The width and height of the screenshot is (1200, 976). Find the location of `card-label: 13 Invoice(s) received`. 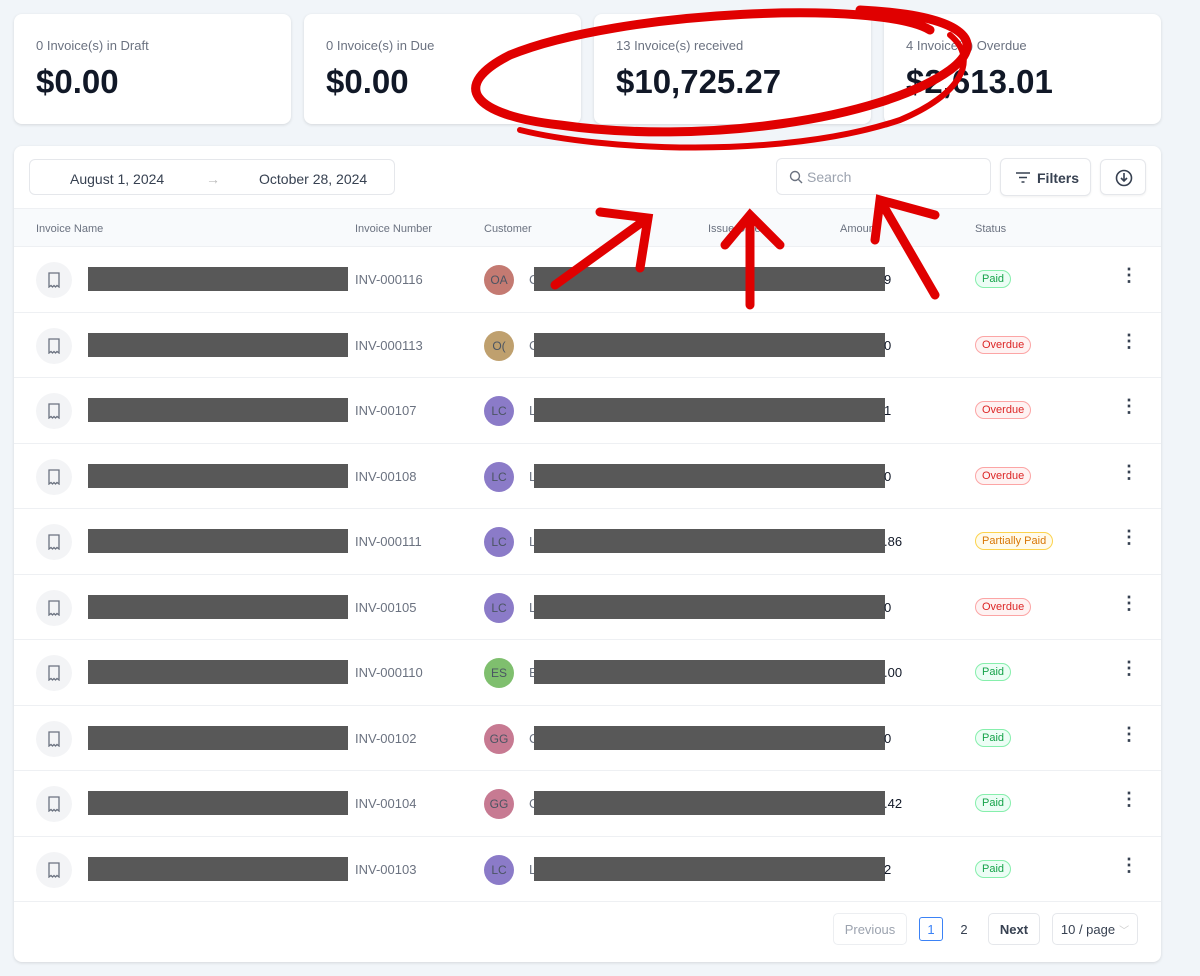

card-label: 13 Invoice(s) received is located at coordinates (680, 45).